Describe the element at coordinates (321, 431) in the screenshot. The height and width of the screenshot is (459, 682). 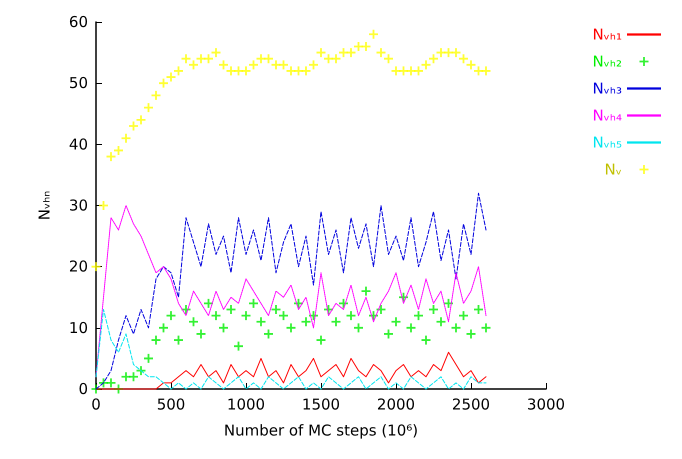
I see `x-axis-title: Number of MC steps (10⁶)` at that location.